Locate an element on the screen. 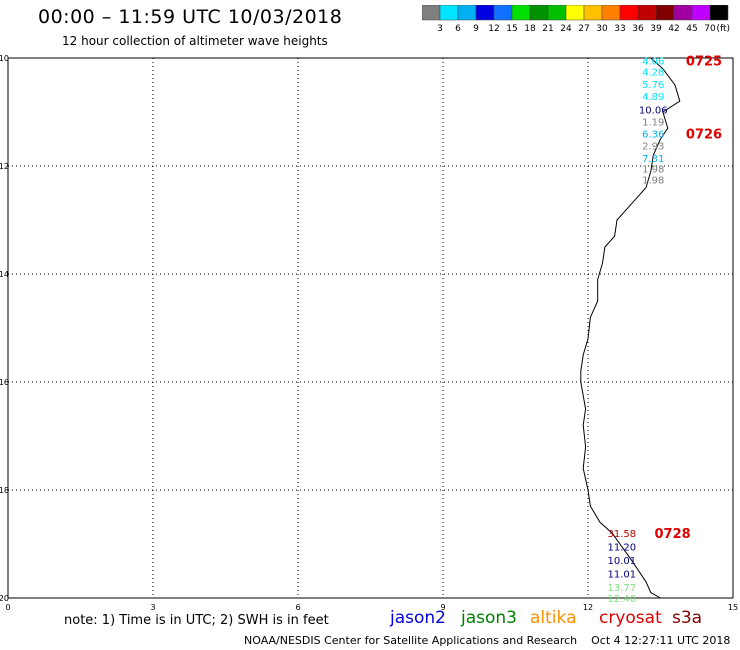  y-tick-label: -16 is located at coordinates (4, 382).